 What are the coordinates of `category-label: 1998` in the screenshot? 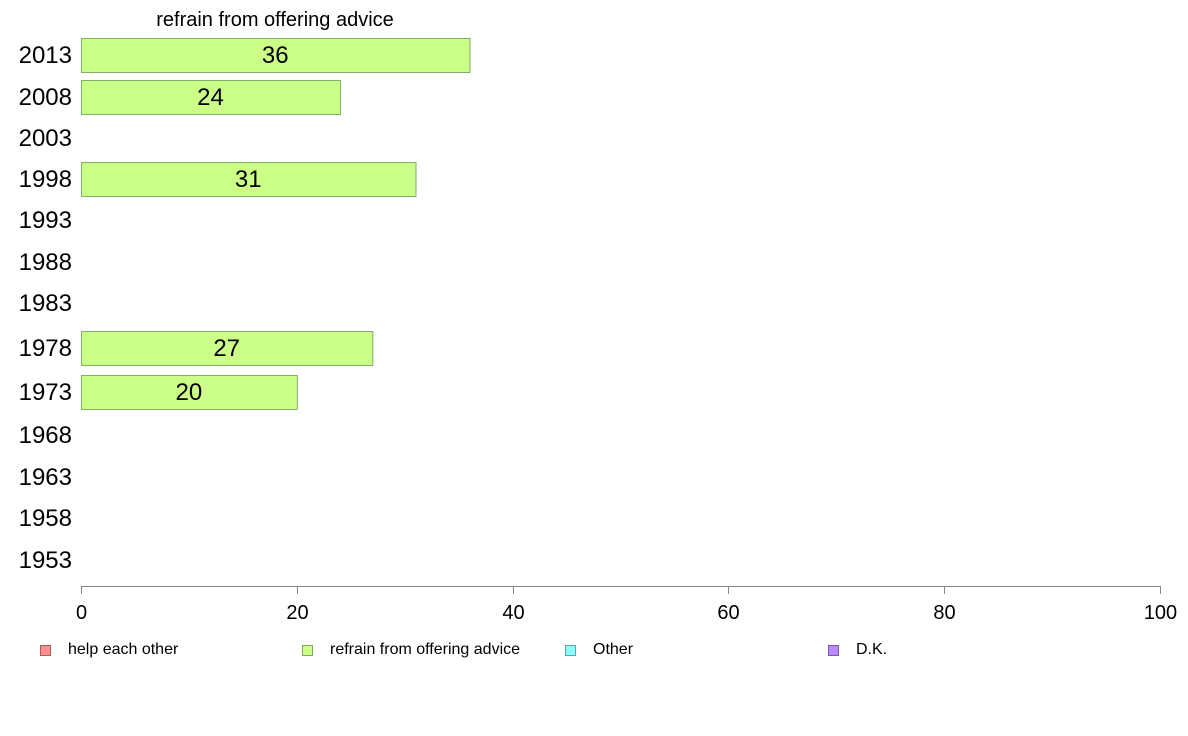 It's located at (45, 179).